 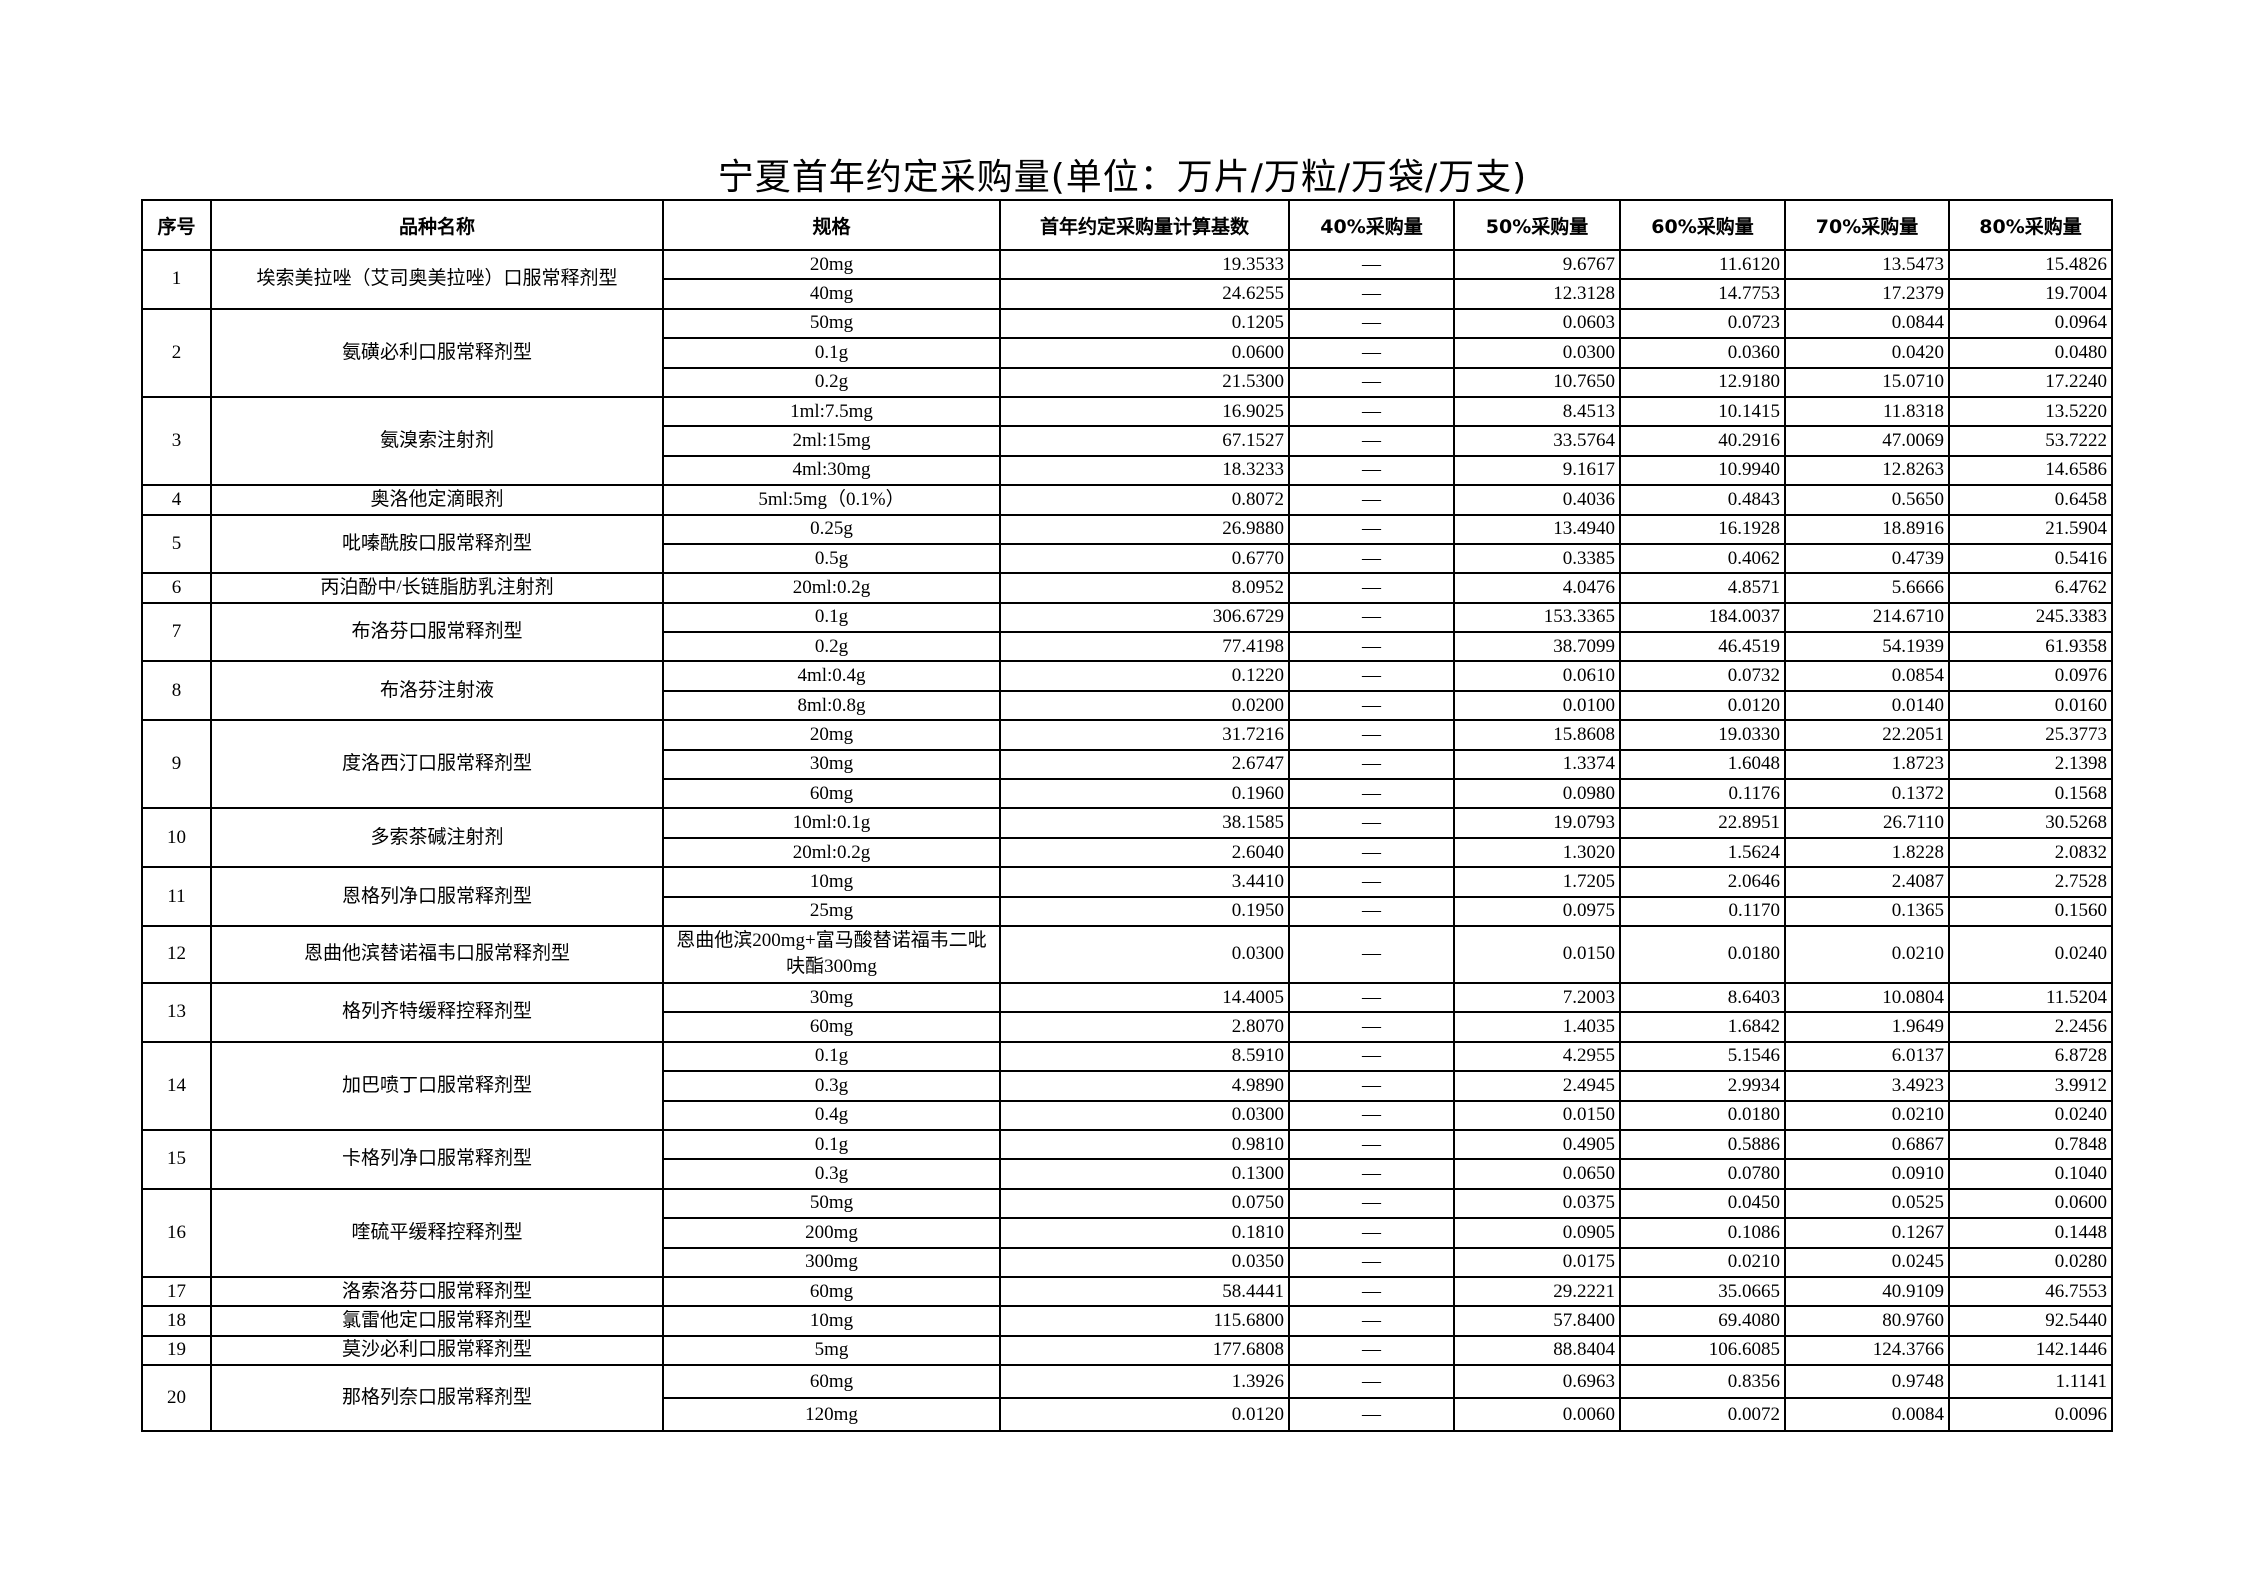 What do you see at coordinates (1702, 823) in the screenshot?
I see `cell-pct-60: 22.8951` at bounding box center [1702, 823].